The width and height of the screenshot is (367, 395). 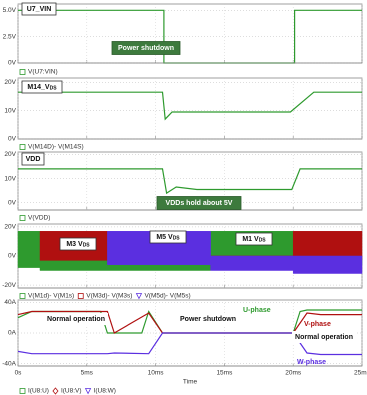 What do you see at coordinates (10, 10) in the screenshot?
I see `y-tick-label: 5.0V` at bounding box center [10, 10].